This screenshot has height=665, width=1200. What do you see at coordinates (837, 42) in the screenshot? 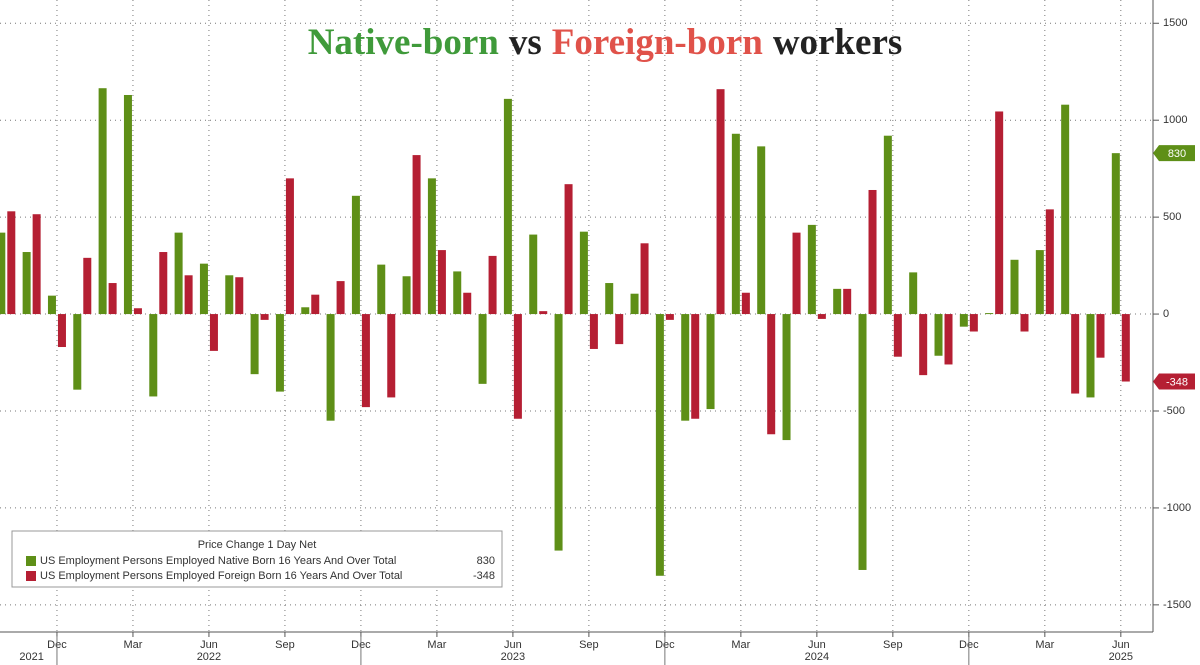
I see `title-part: workers` at bounding box center [837, 42].